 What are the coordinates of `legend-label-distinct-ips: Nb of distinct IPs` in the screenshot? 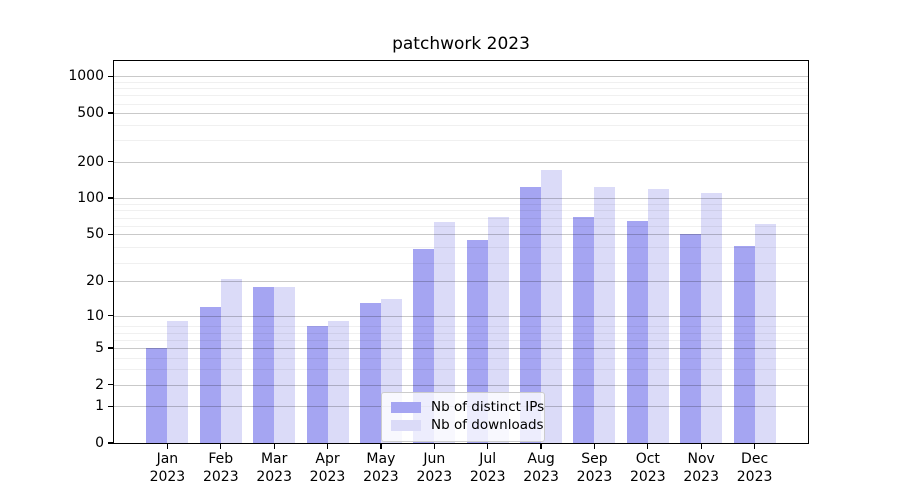 It's located at (488, 407).